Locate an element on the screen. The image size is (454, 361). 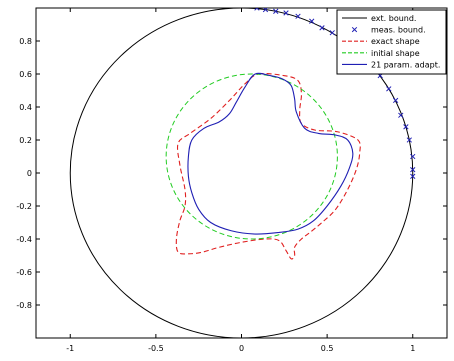
x-tick-label: -0.5 is located at coordinates (156, 348).